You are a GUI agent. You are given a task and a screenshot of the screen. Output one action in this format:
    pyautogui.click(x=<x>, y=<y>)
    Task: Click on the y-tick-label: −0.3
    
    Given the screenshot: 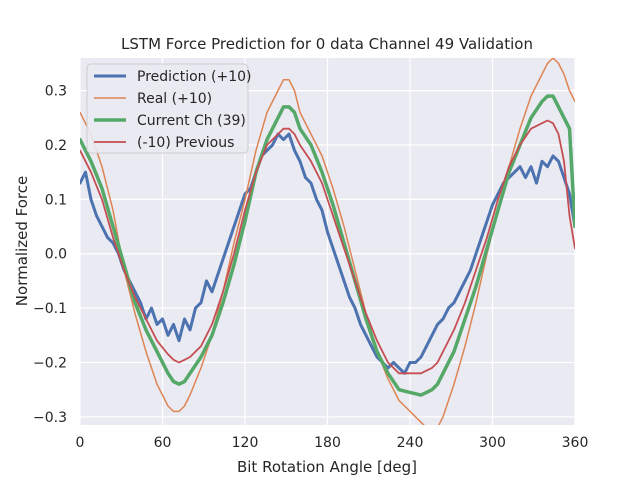 What is the action you would take?
    pyautogui.click(x=50, y=418)
    